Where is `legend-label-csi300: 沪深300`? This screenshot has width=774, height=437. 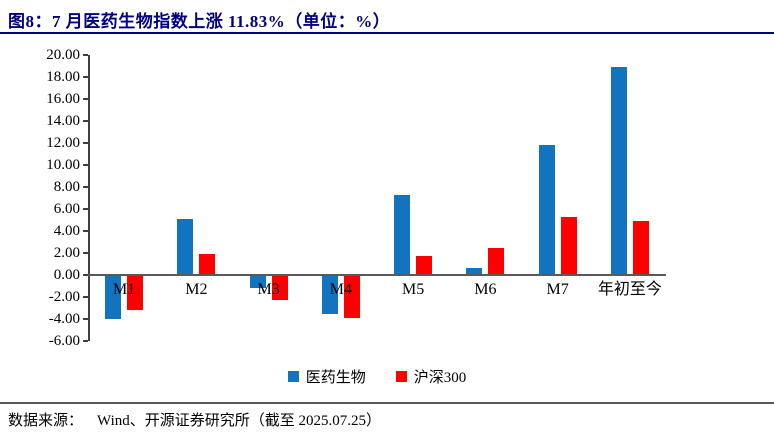
legend-label-csi300: 沪深300 is located at coordinates (440, 378).